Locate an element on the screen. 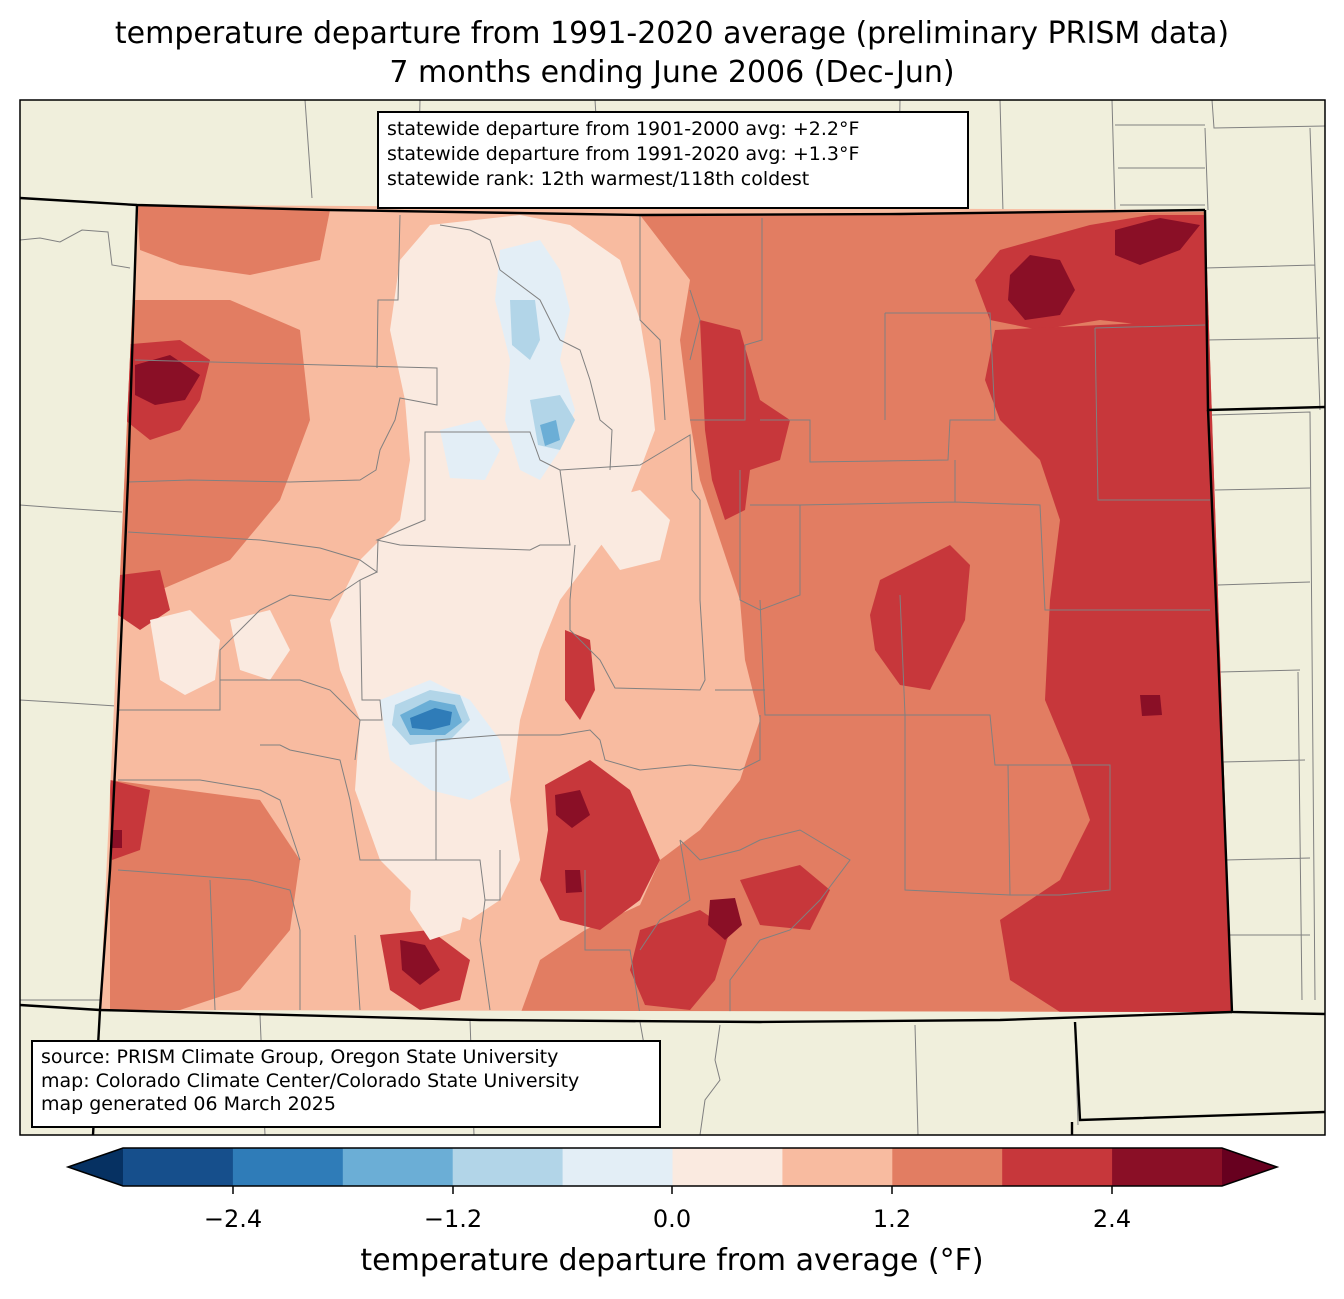 The height and width of the screenshot is (1299, 1344). colorbar-tick-label: −1.2 is located at coordinates (453, 1219).